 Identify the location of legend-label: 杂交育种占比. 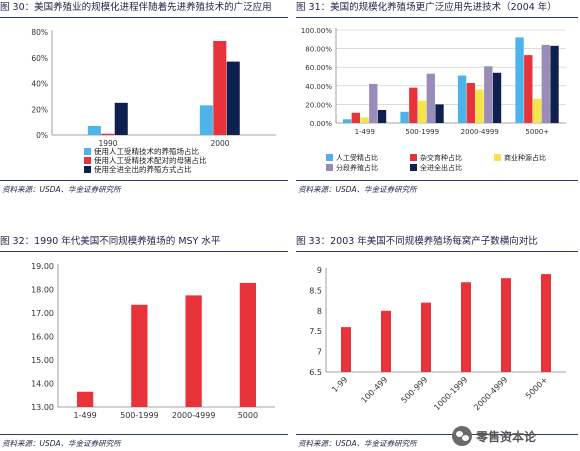
(441, 157).